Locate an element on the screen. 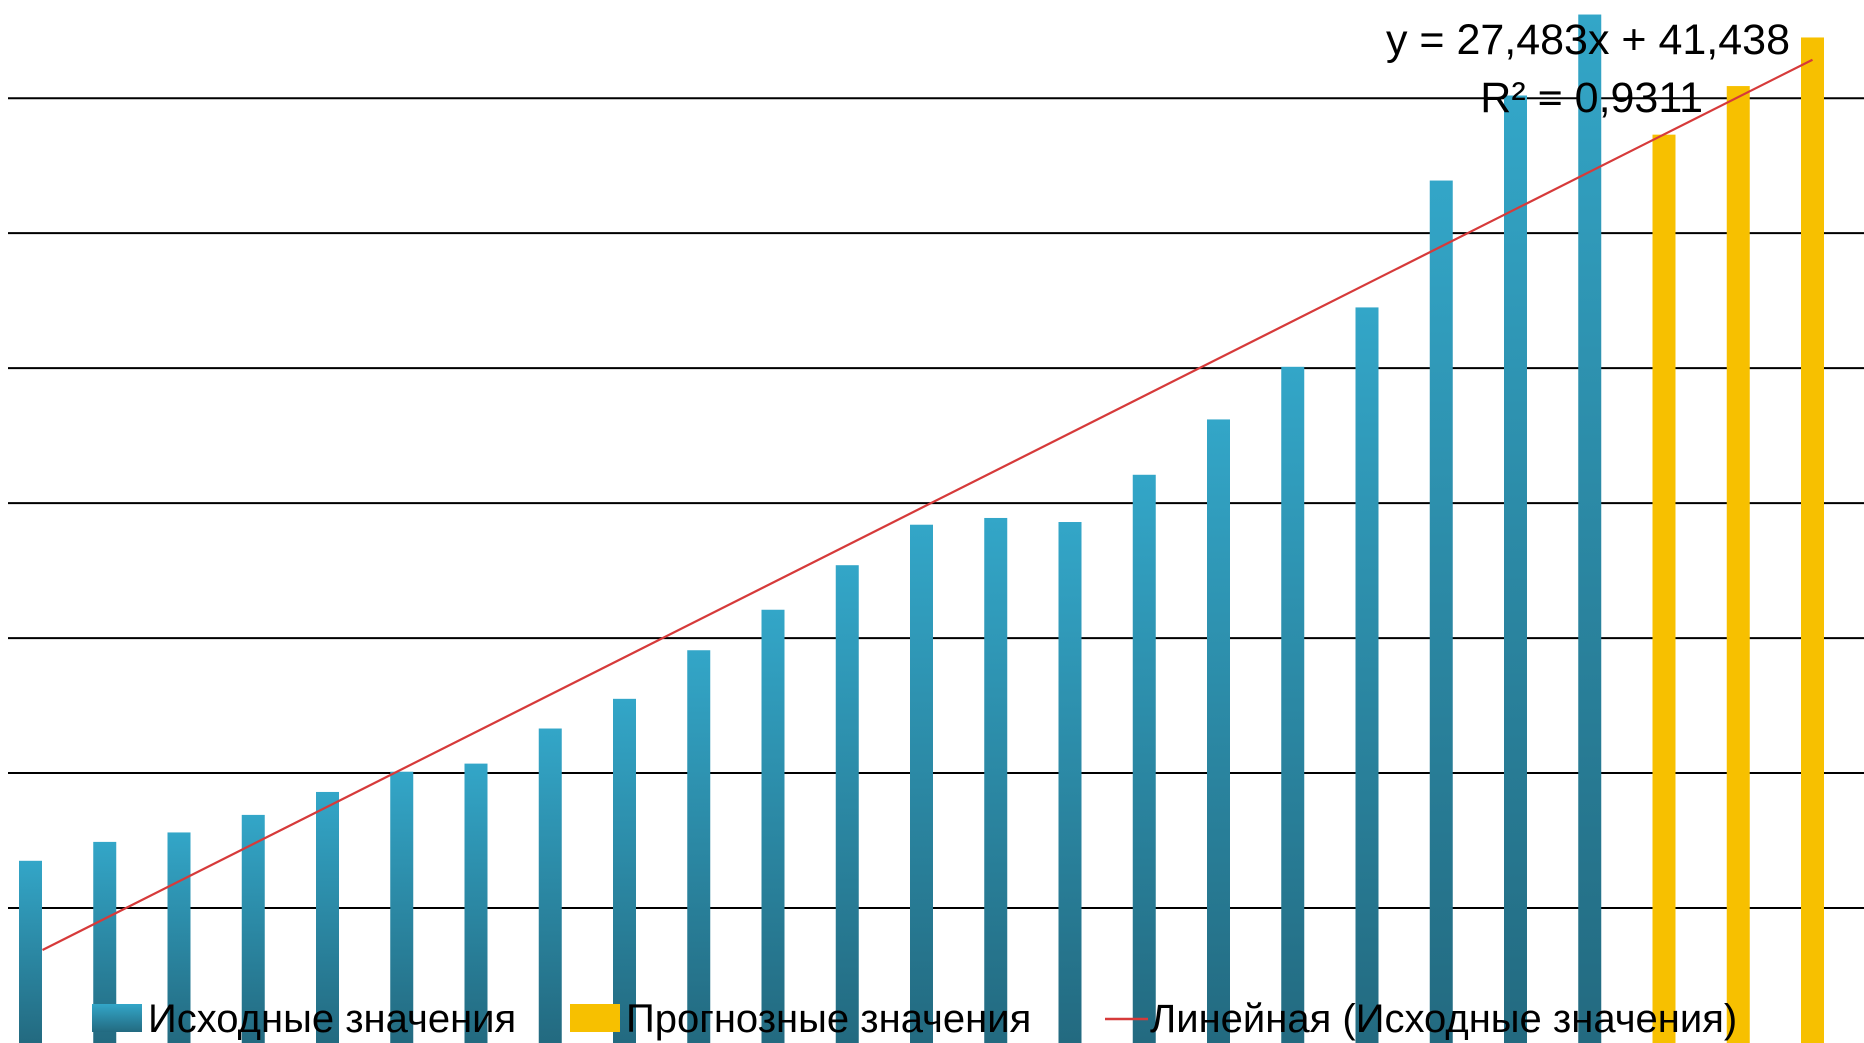 The width and height of the screenshot is (1864, 1043). trendline-equation: y = 27,483x + 41,438 R² = 0,9311 is located at coordinates (1588, 69).